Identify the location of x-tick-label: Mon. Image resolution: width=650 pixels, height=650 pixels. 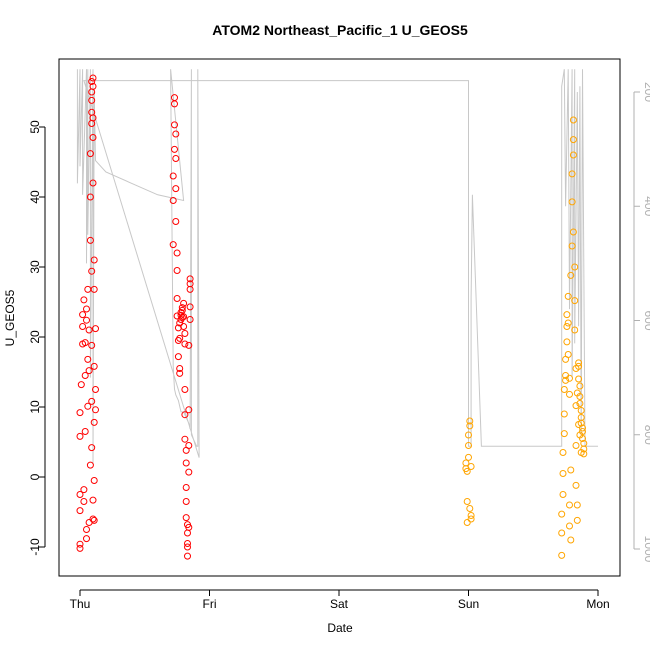
(597, 604).